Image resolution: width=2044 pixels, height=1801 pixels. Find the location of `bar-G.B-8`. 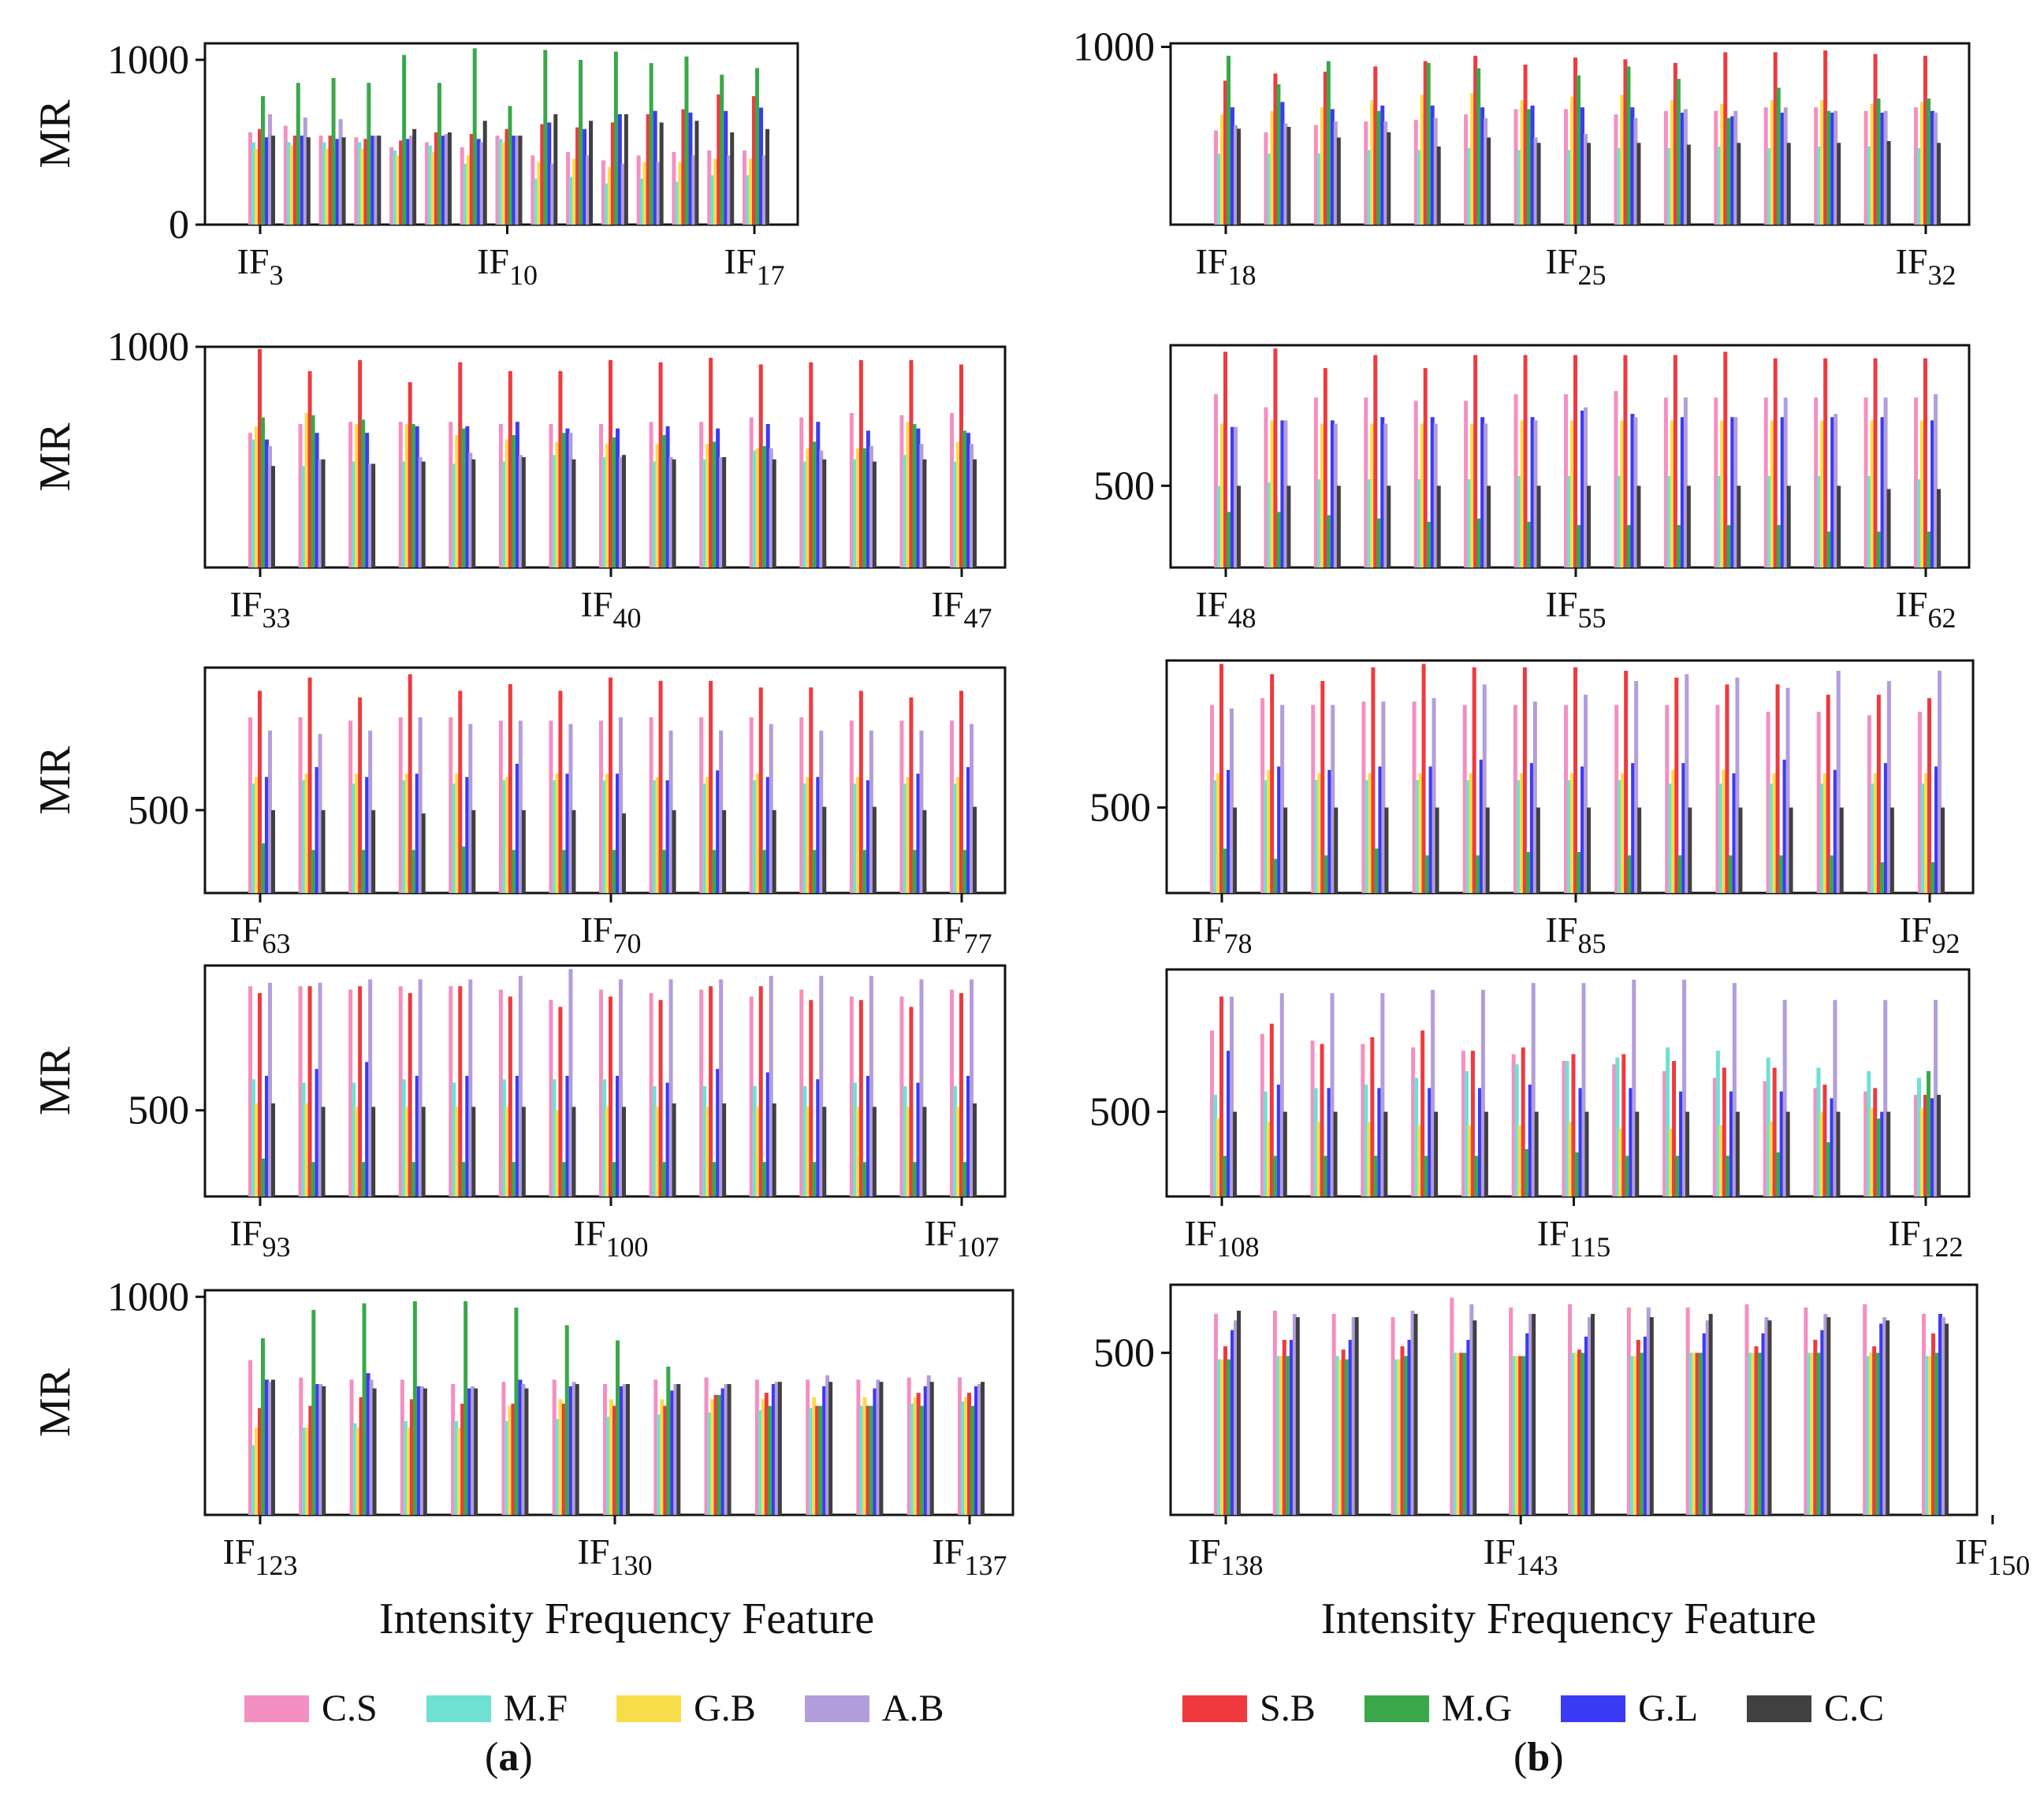

bar-G.B-8 is located at coordinates (1622, 493).